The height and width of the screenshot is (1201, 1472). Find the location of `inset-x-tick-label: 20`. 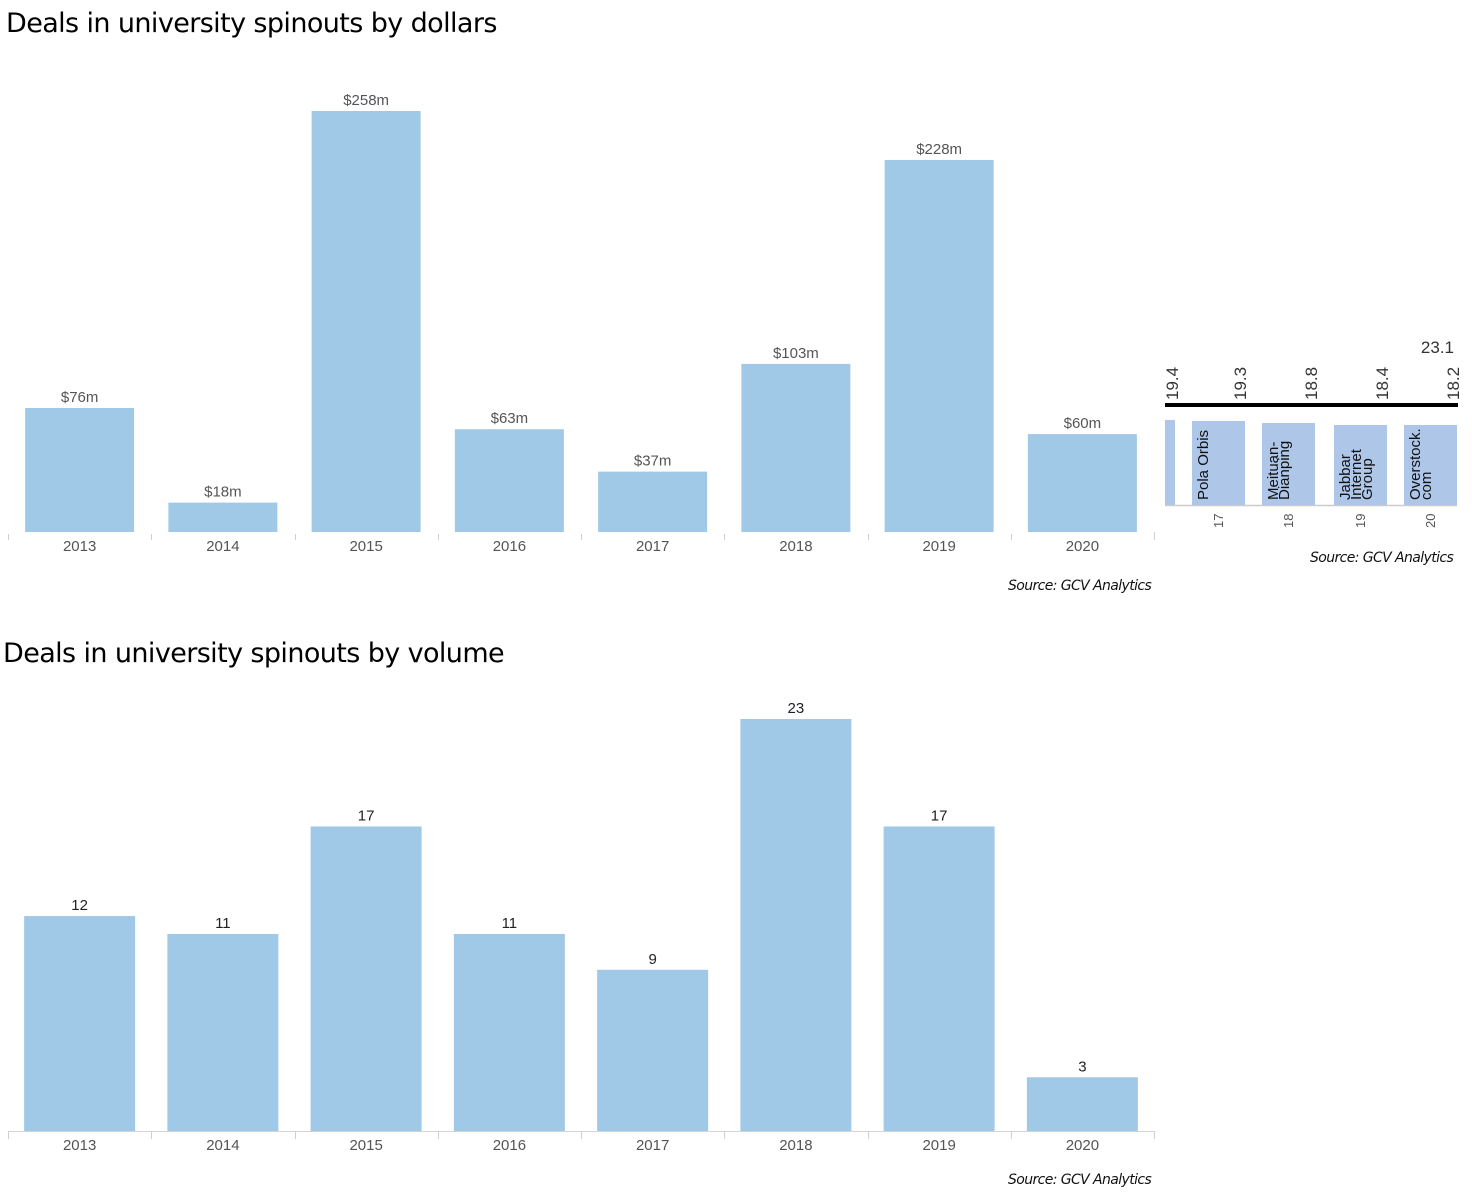

inset-x-tick-label: 20 is located at coordinates (1430, 521).